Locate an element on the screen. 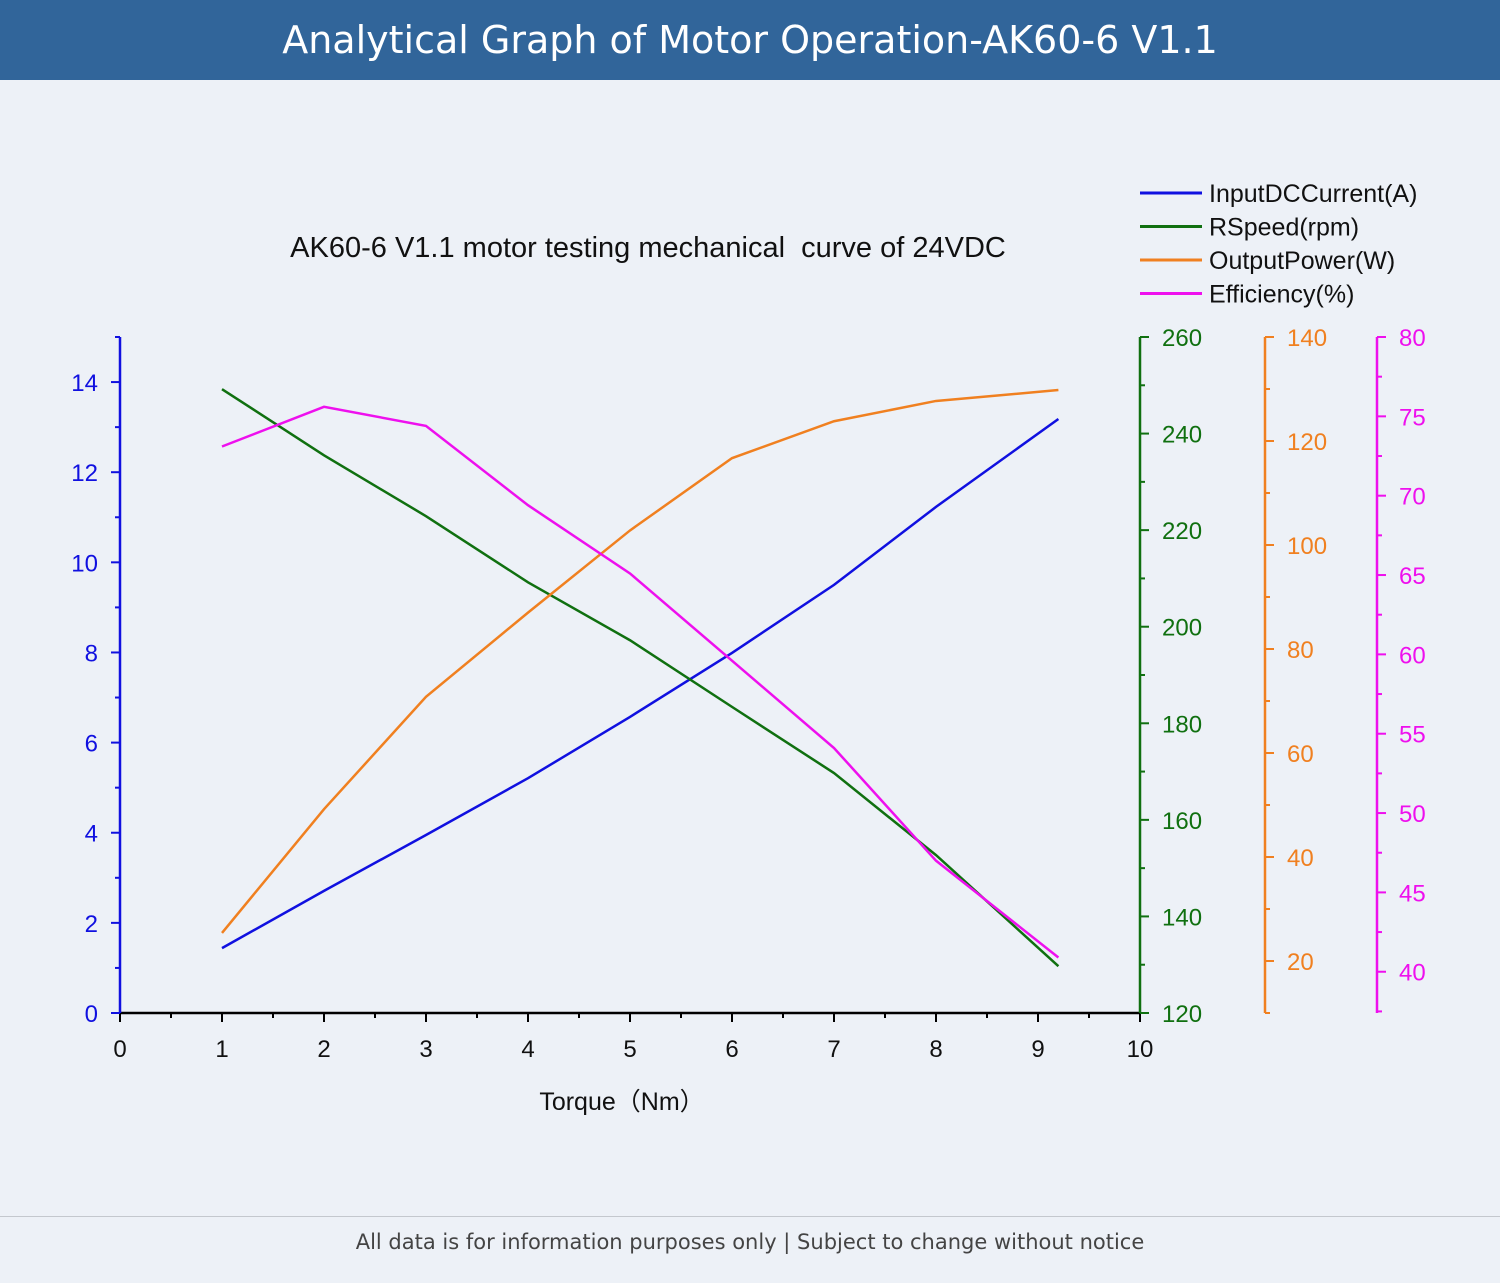 Image resolution: width=1500 pixels, height=1283 pixels. x-tick-label: 2 is located at coordinates (323, 1049).